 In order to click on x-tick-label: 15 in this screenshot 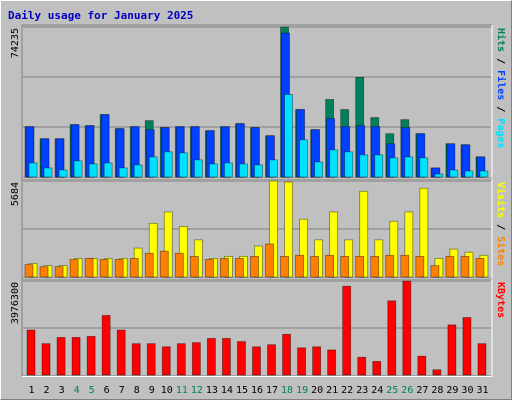, I will do `click(242, 390)`.